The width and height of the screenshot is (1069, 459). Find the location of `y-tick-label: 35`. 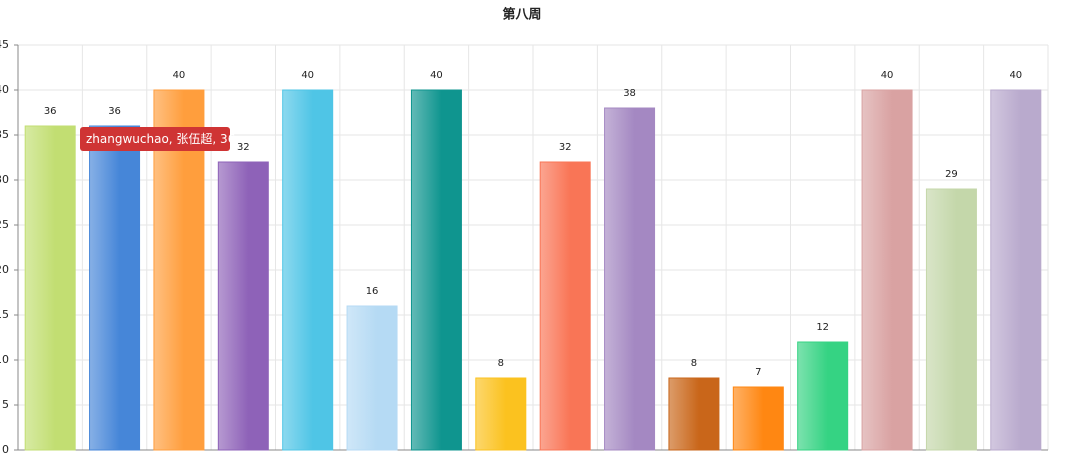

y-tick-label: 35 is located at coordinates (4, 134).